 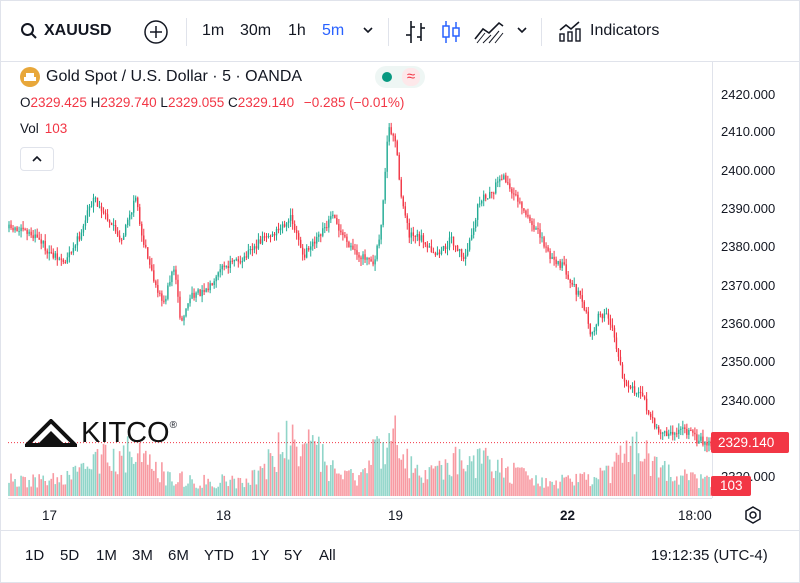 What do you see at coordinates (293, 555) in the screenshot?
I see `range-5y: 5Y` at bounding box center [293, 555].